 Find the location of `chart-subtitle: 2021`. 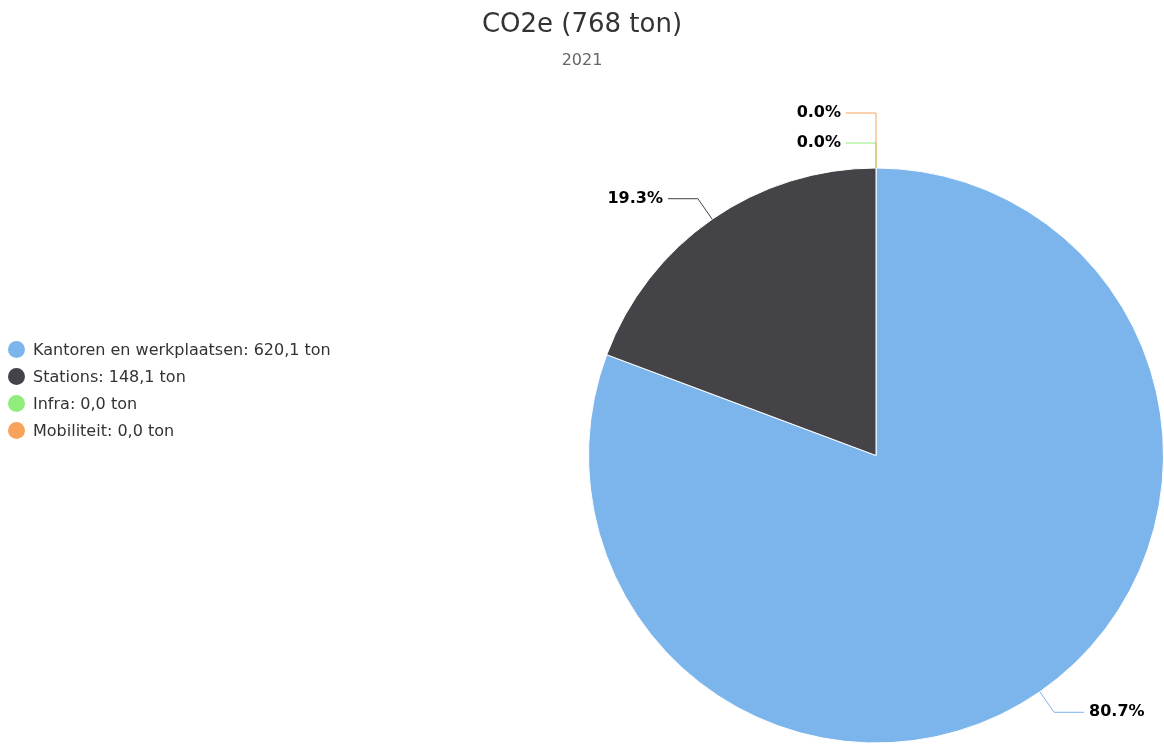

chart-subtitle: 2021 is located at coordinates (582, 59).